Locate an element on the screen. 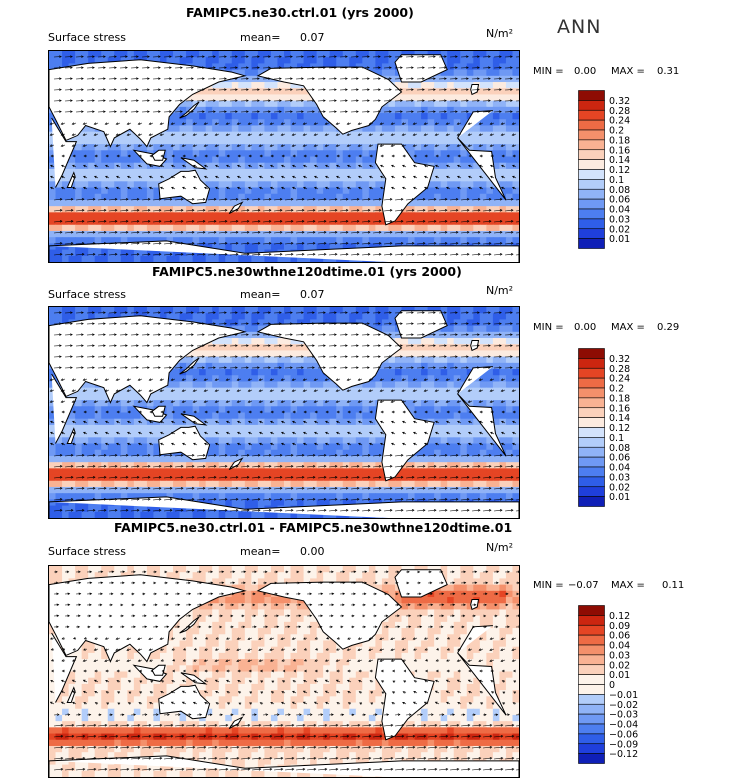  colorbar-tick-label: 0.18 is located at coordinates (619, 398).